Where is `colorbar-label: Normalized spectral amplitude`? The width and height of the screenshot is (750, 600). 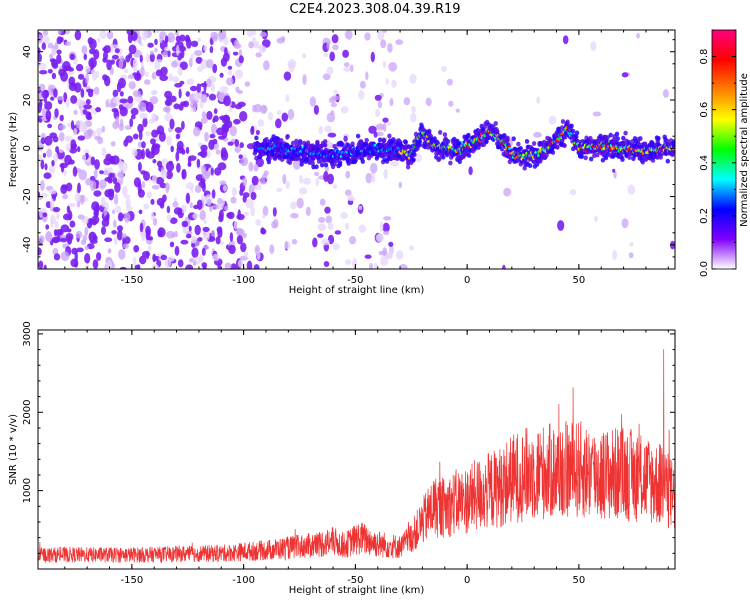 colorbar-label: Normalized spectral amplitude is located at coordinates (744, 150).